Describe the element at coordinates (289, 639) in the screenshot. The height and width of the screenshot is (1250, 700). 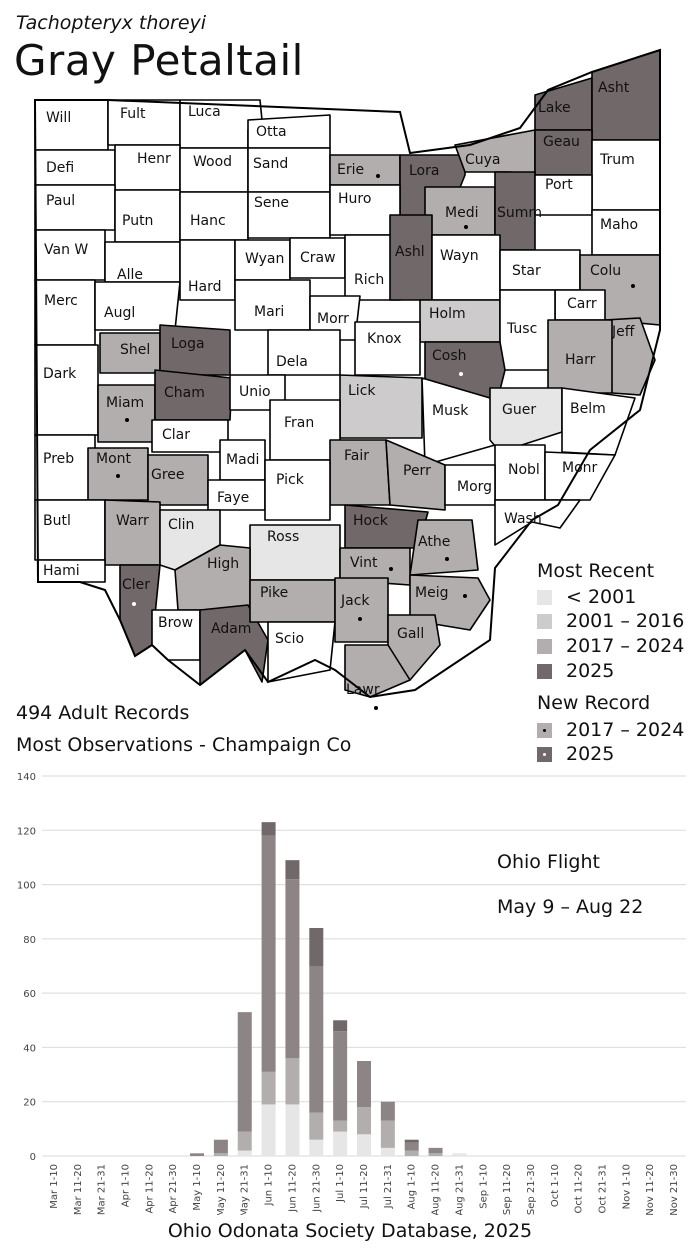
I see `county-label-scio: Scio` at that location.